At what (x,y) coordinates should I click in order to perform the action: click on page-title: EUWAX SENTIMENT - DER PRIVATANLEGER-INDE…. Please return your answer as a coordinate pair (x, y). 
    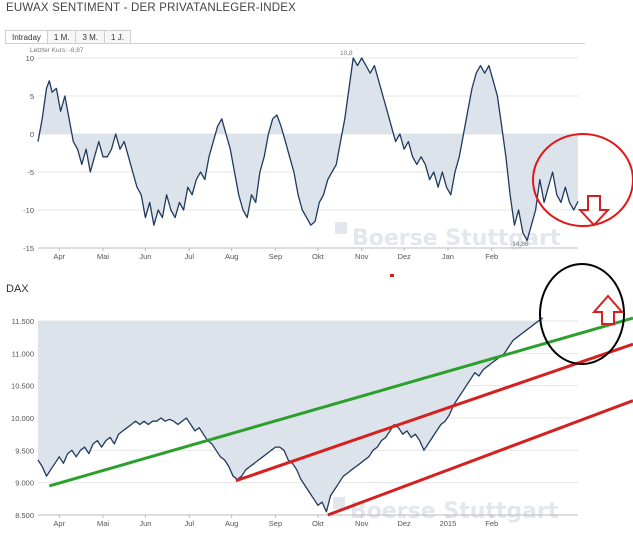
    Looking at the image, I should click on (151, 8).